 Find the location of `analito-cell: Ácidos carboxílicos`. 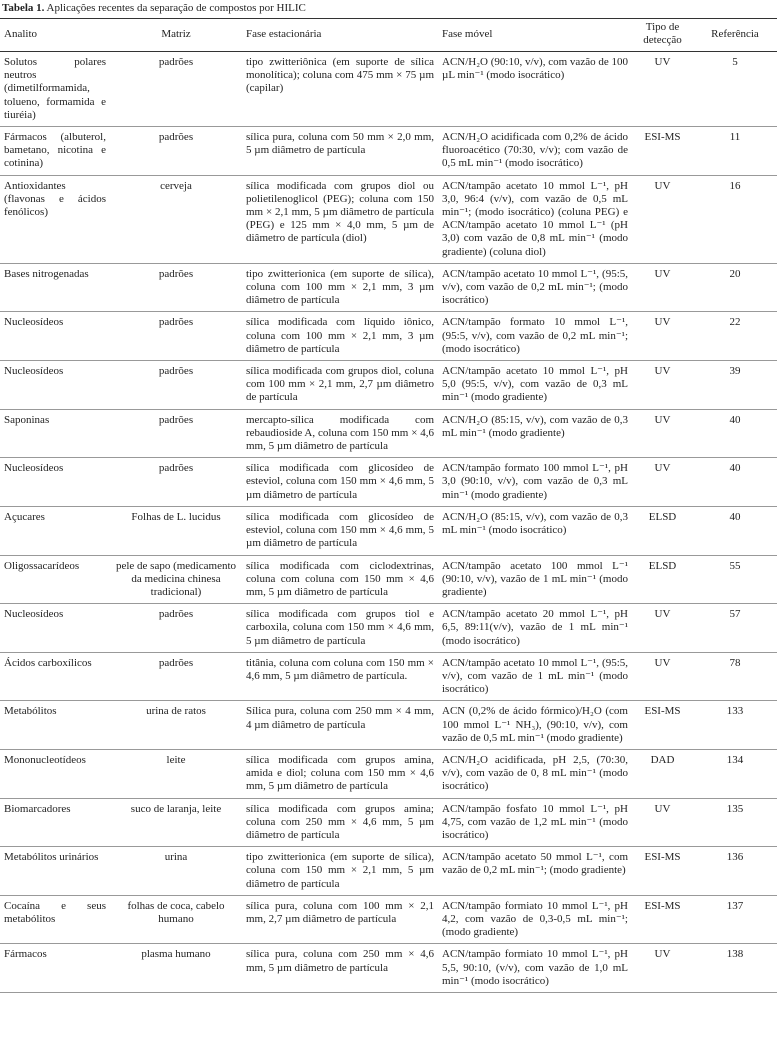

analito-cell: Ácidos carboxílicos is located at coordinates (55, 677).